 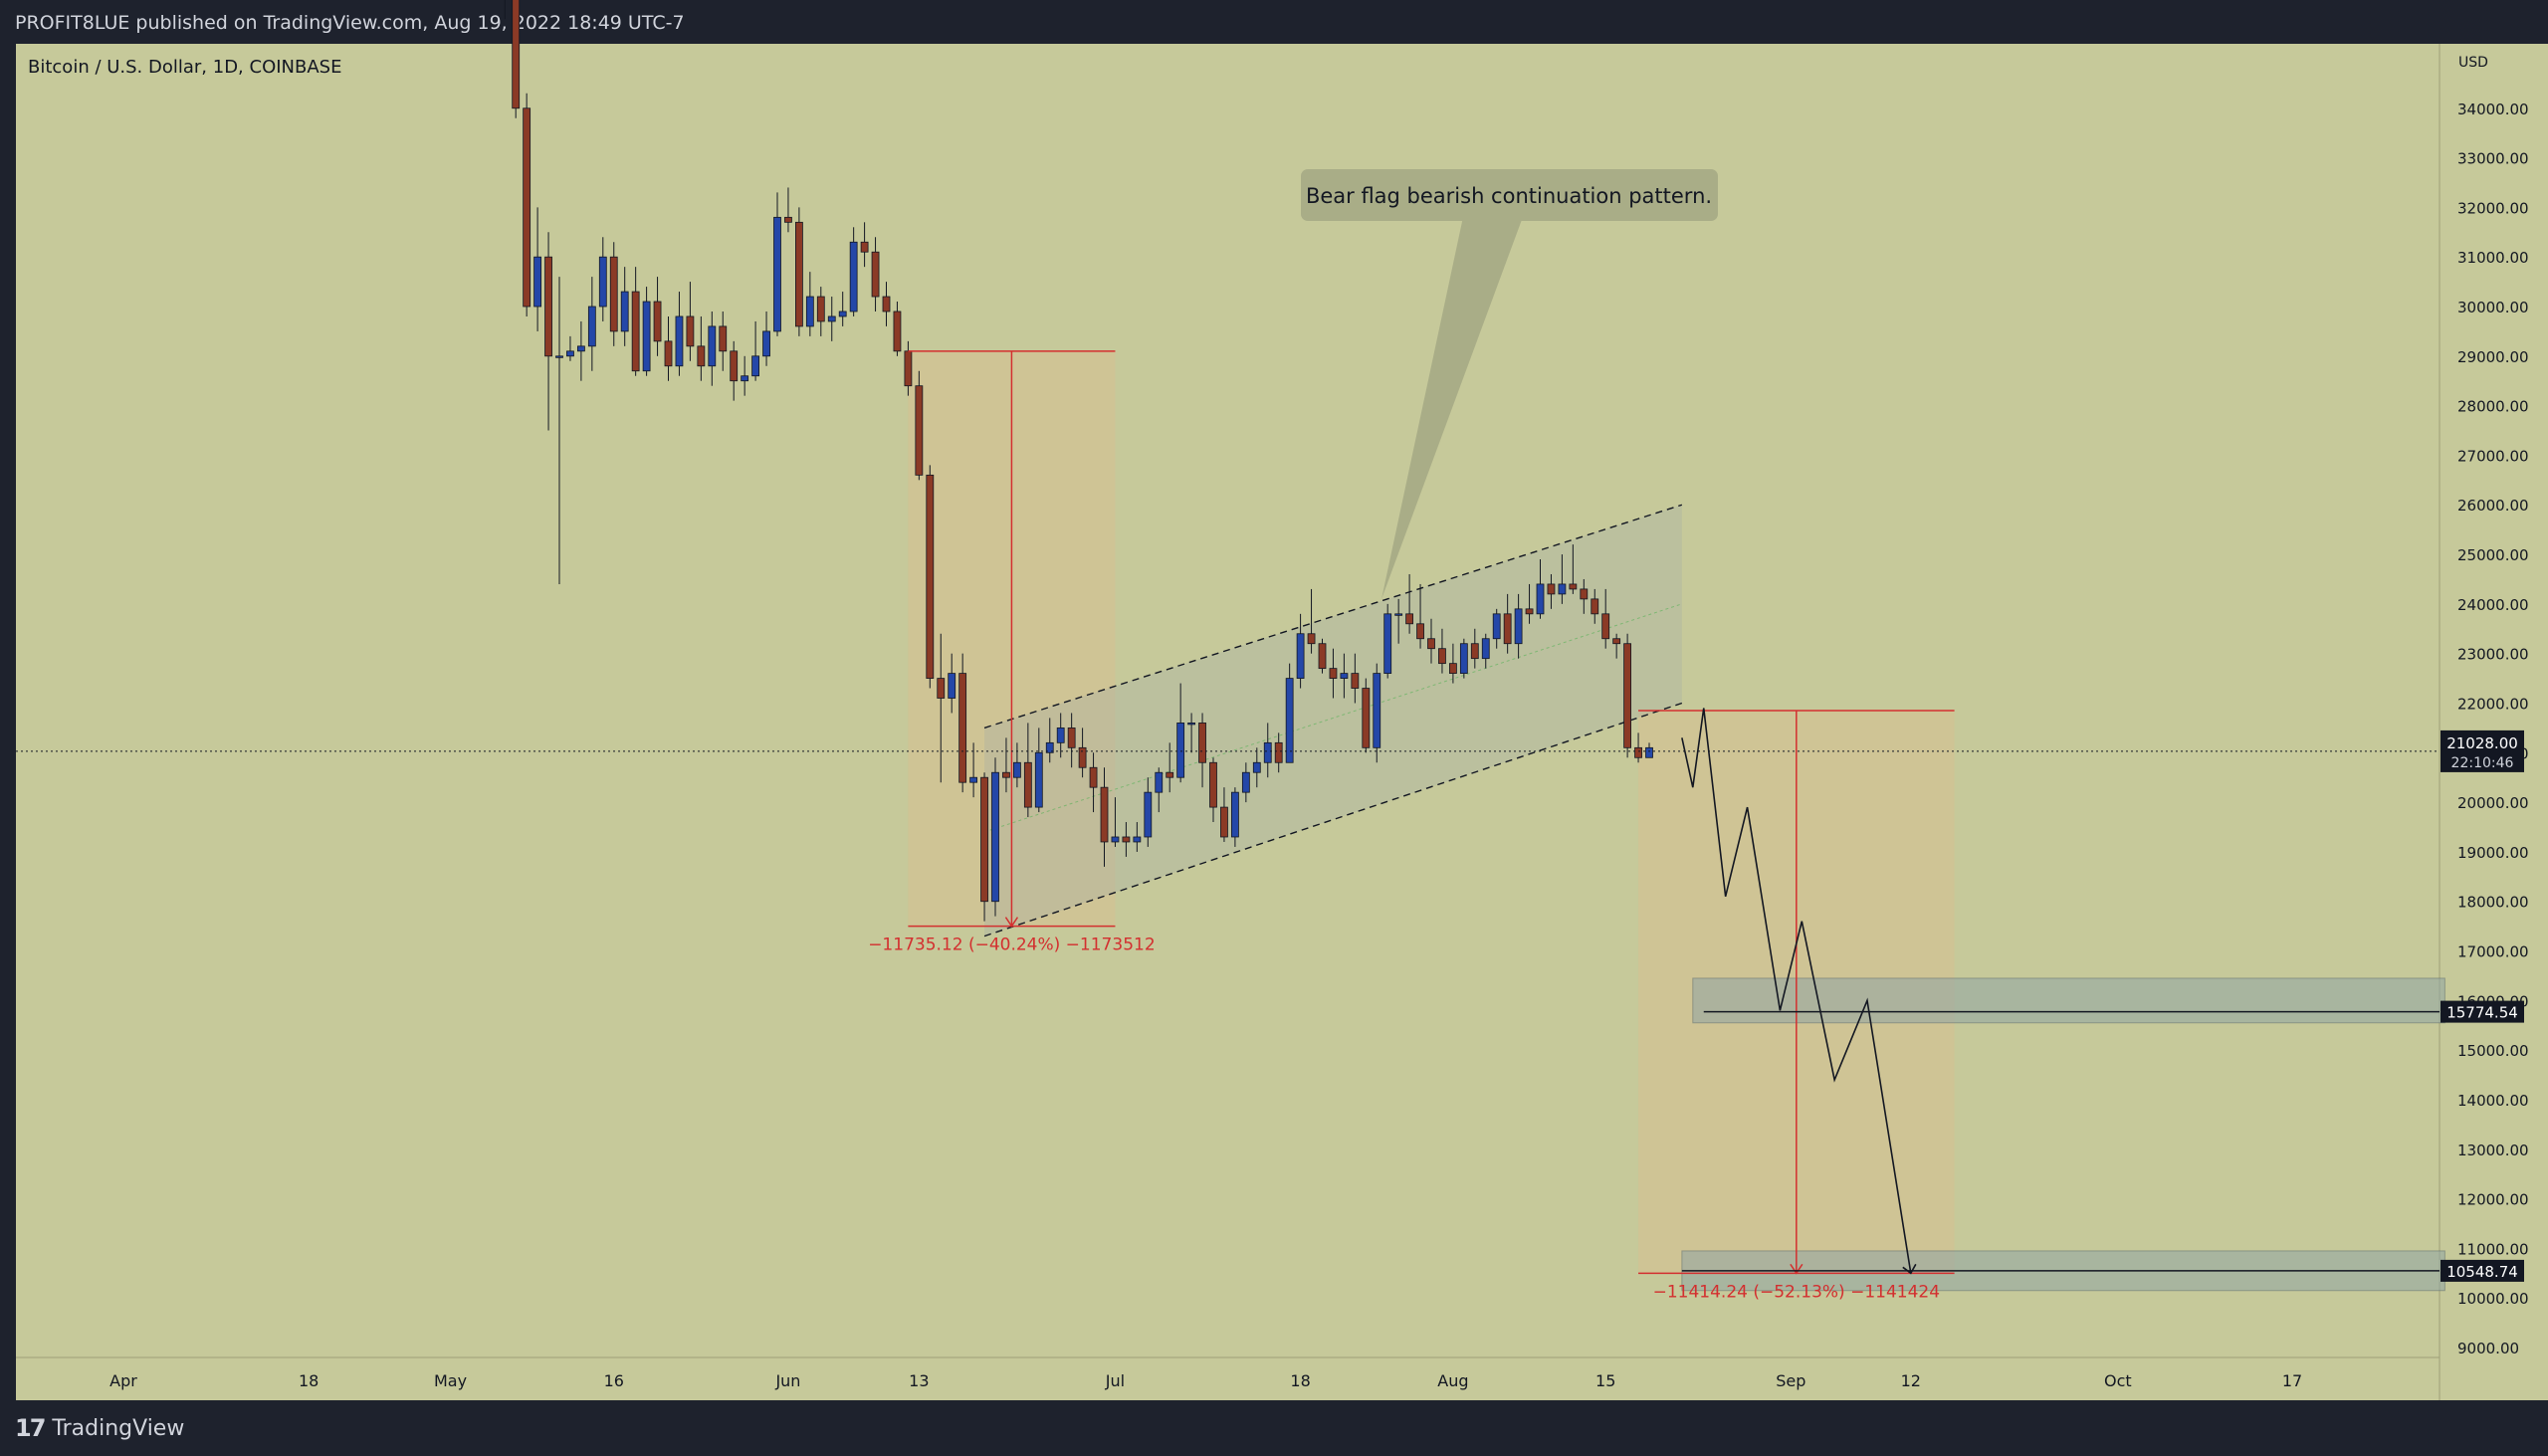 What do you see at coordinates (2493, 803) in the screenshot?
I see `price-tick-label: 20000.00` at bounding box center [2493, 803].